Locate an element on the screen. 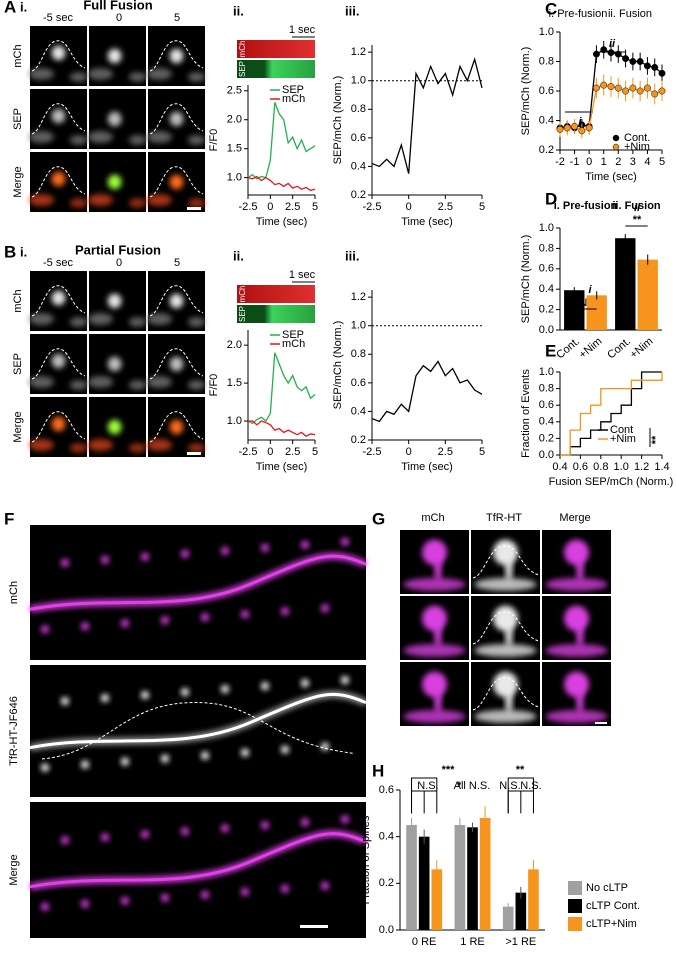  x-tick-label: 1.4 is located at coordinates (661, 467).